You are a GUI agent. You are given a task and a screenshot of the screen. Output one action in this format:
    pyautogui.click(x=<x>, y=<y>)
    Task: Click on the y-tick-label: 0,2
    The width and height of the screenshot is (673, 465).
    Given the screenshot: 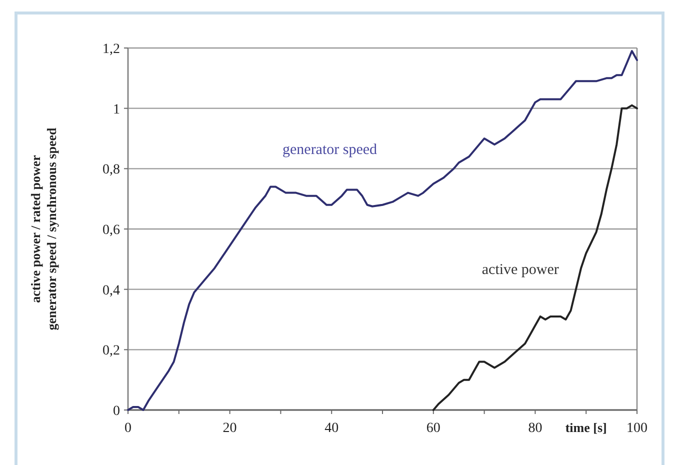 What is the action you would take?
    pyautogui.click(x=111, y=351)
    